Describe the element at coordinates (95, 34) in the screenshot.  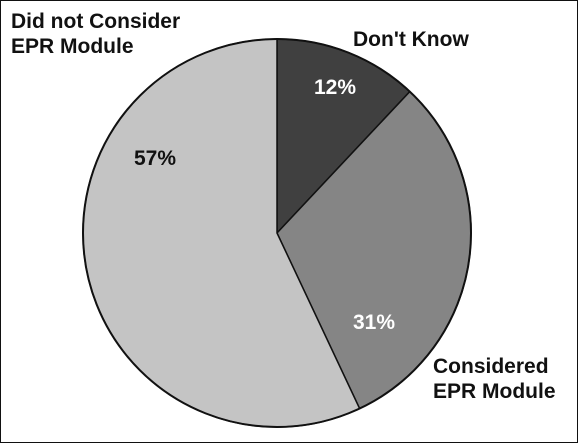
I see `category-label-did-not-consider: Did not Consider EPR Module` at that location.